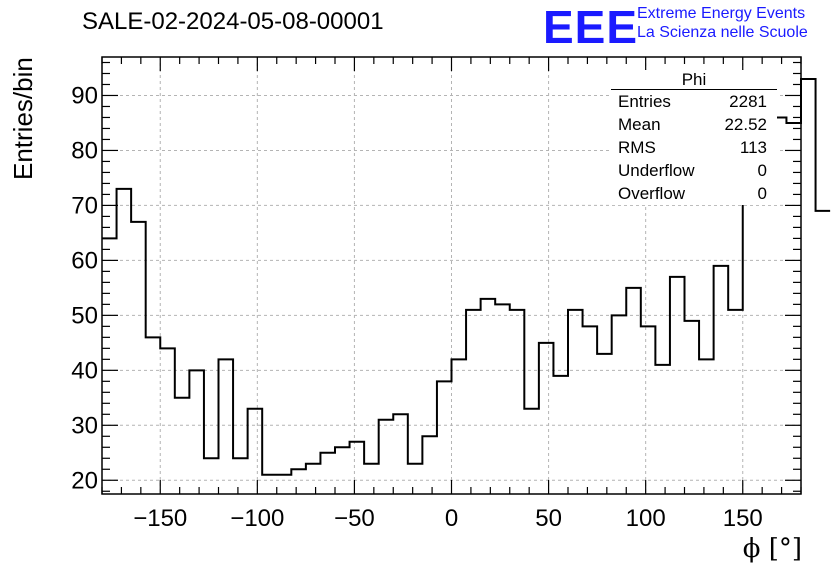 This screenshot has height=572, width=836. I want to click on y-tick-label: 50, so click(84, 315).